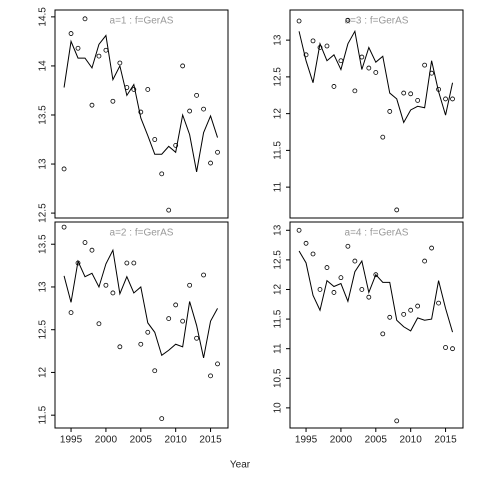 Image resolution: width=480 pixels, height=480 pixels. Describe the element at coordinates (278, 378) in the screenshot. I see `y-tick-label: 10.5` at that location.